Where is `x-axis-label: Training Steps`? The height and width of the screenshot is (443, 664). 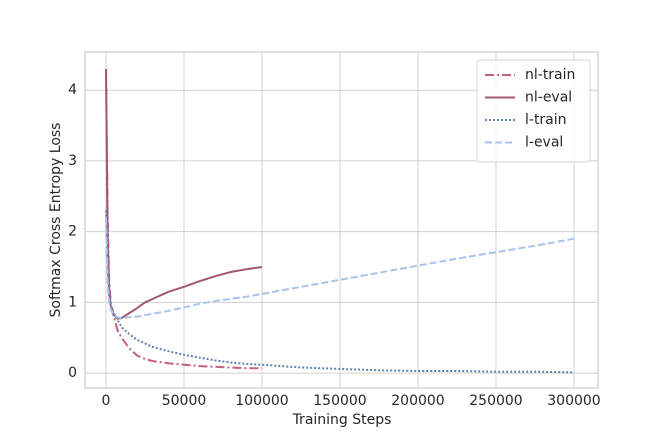
x-axis-label: Training Steps is located at coordinates (342, 420).